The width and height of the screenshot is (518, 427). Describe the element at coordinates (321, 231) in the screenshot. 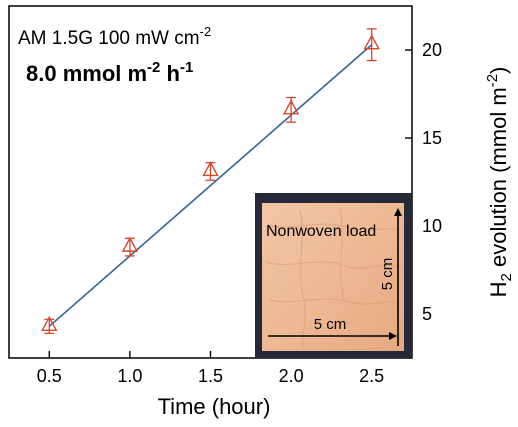

I see `inset-label: Nonwoven load` at that location.